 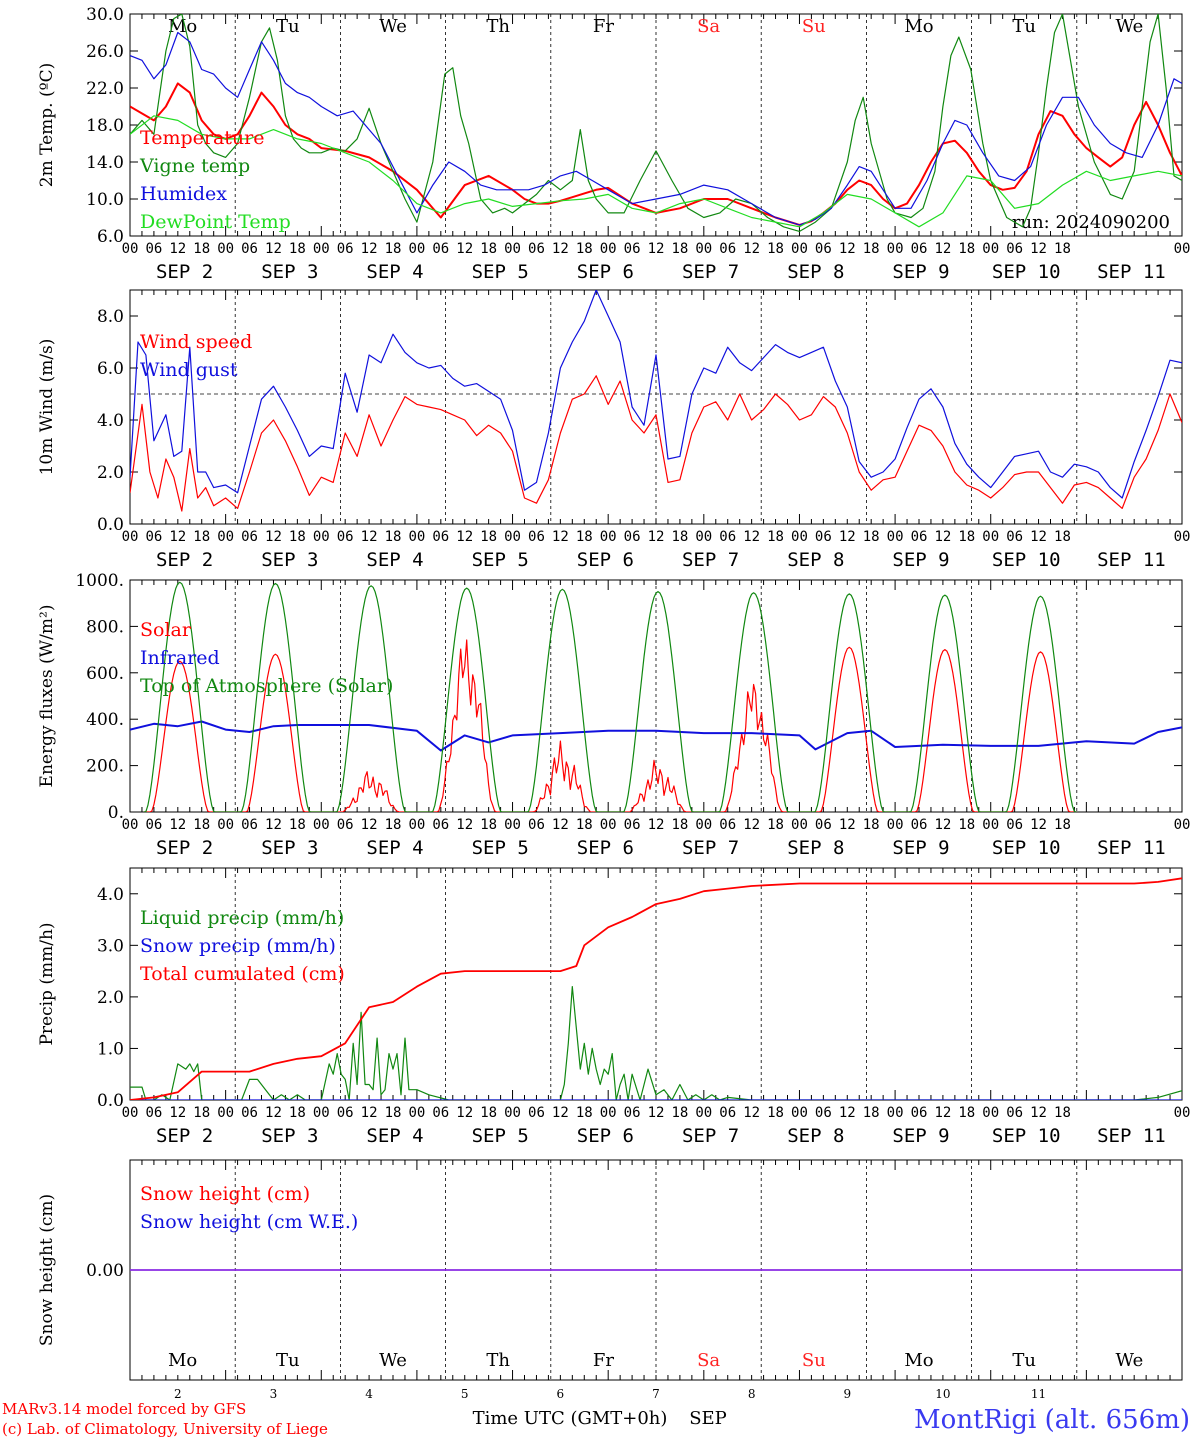 I want to click on date-label: SEP 9, so click(x=920, y=848).